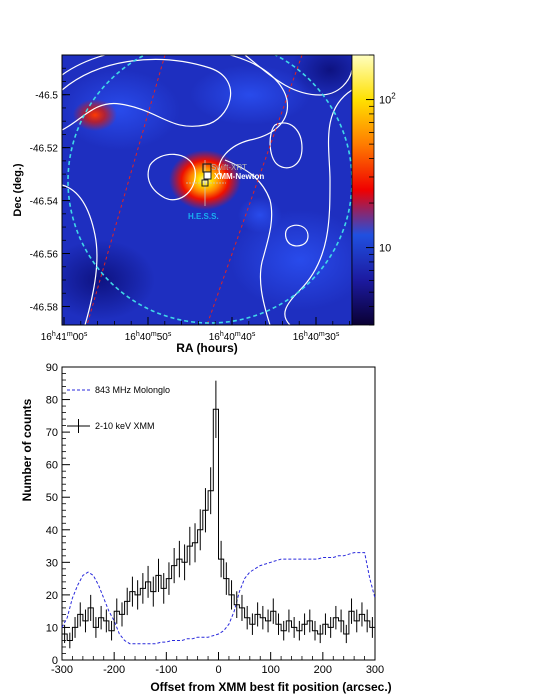 The image size is (540, 699). I want to click on map-y-tick-label: -46.54, so click(44, 202).